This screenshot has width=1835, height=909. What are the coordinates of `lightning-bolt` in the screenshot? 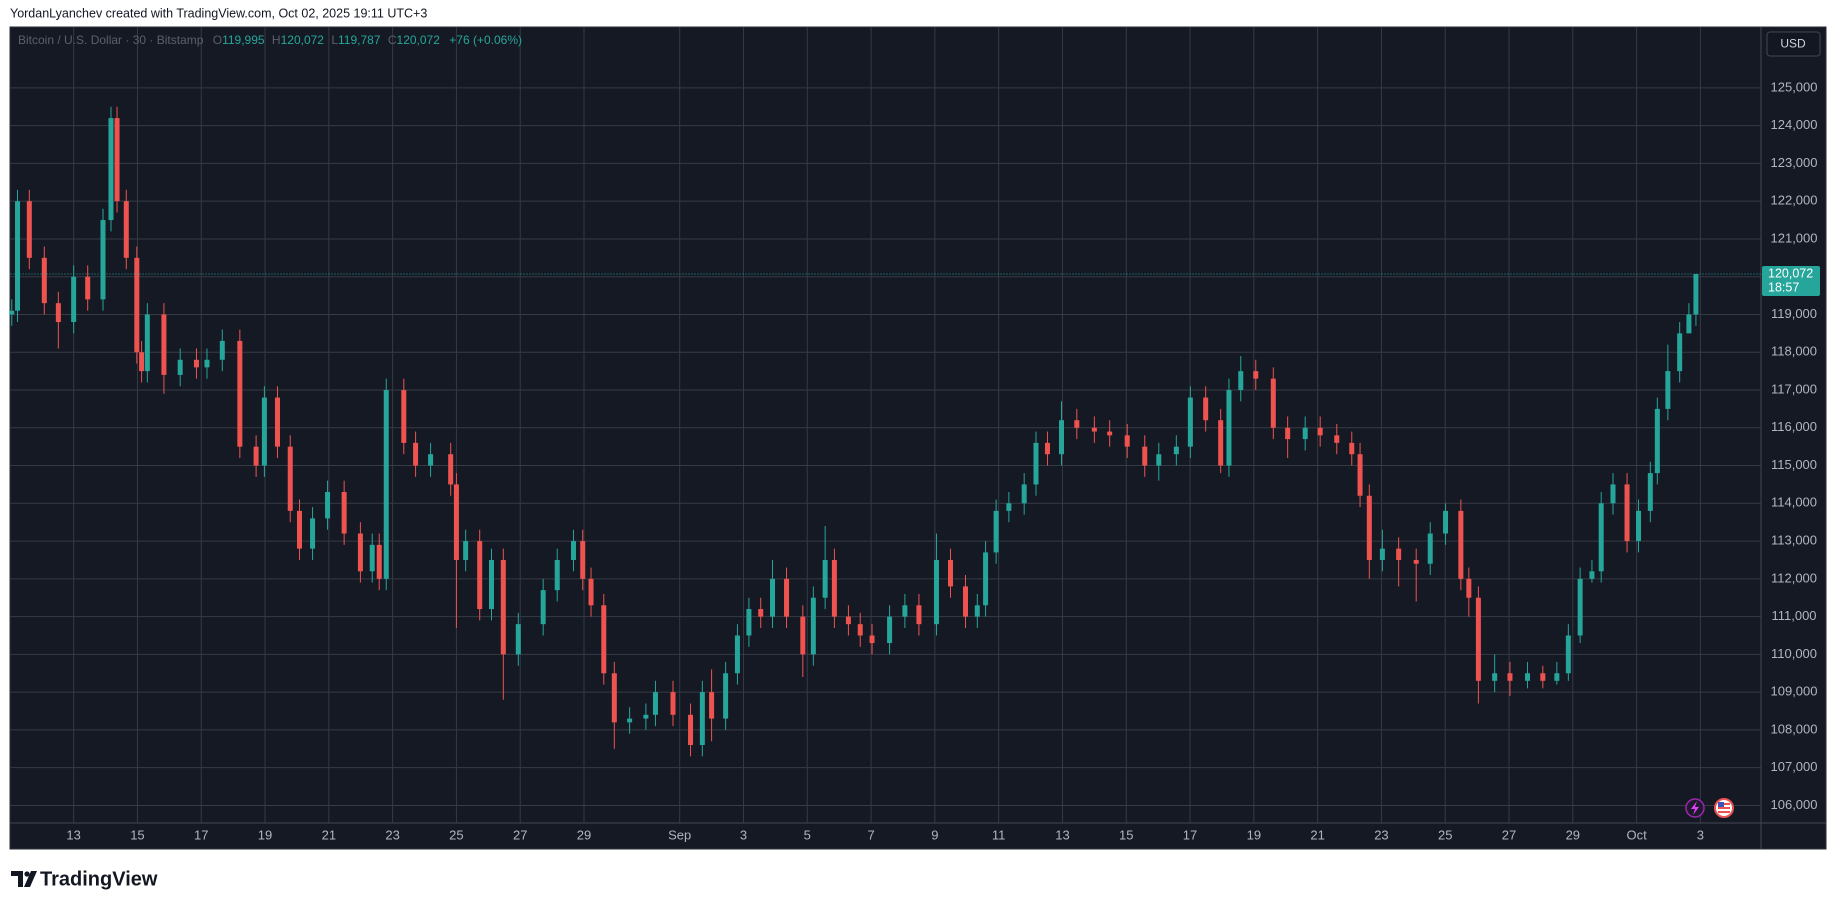 It's located at (1695, 808).